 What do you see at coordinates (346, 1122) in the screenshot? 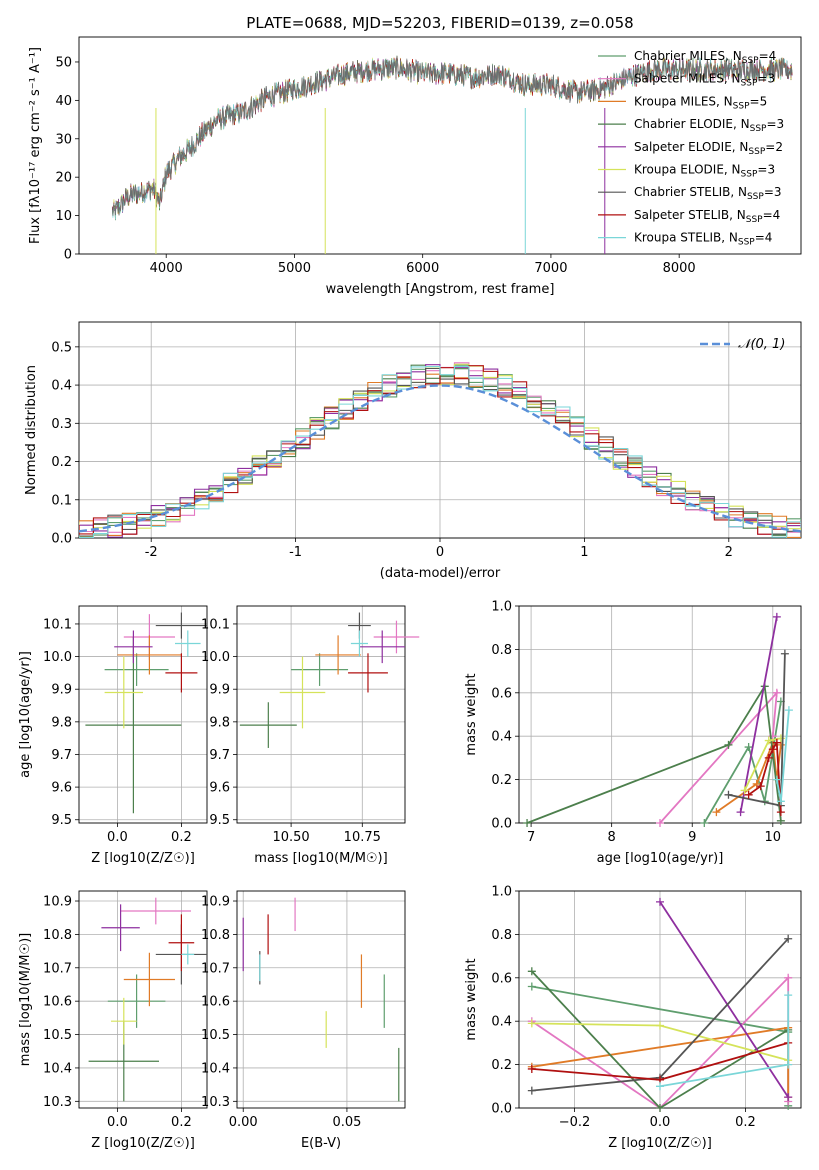
I see `x-tick-label: 0.05` at bounding box center [346, 1122].